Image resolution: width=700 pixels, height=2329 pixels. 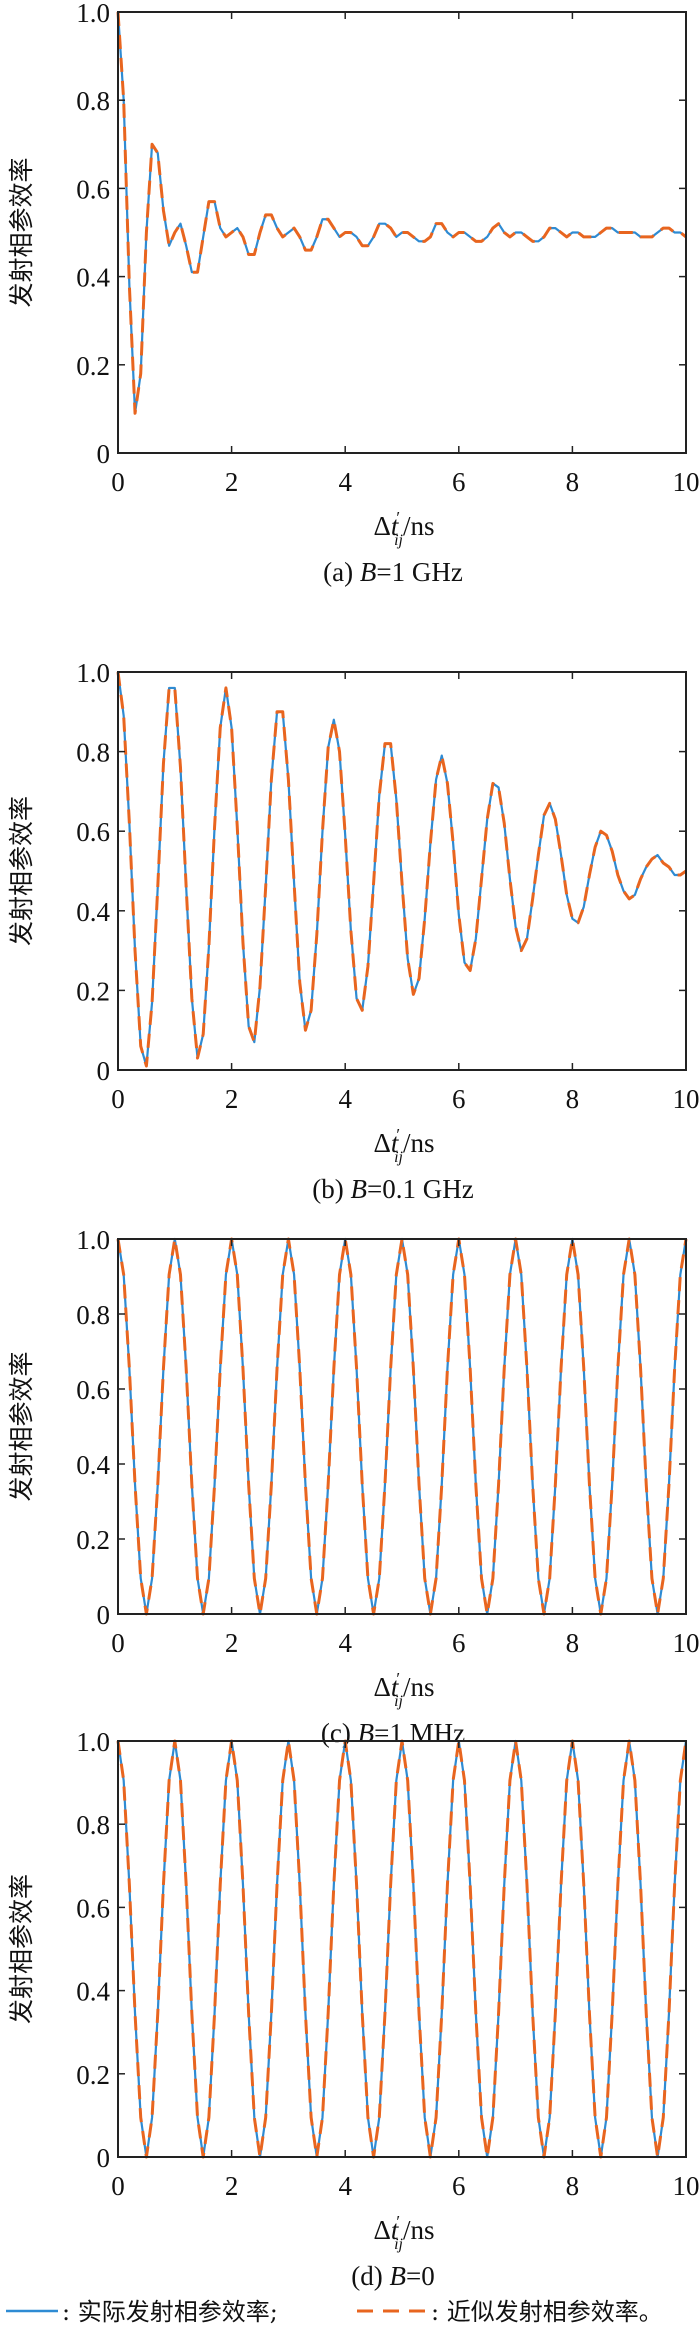 What do you see at coordinates (419, 572) in the screenshot?
I see `caption-suffix: =1 GHz` at bounding box center [419, 572].